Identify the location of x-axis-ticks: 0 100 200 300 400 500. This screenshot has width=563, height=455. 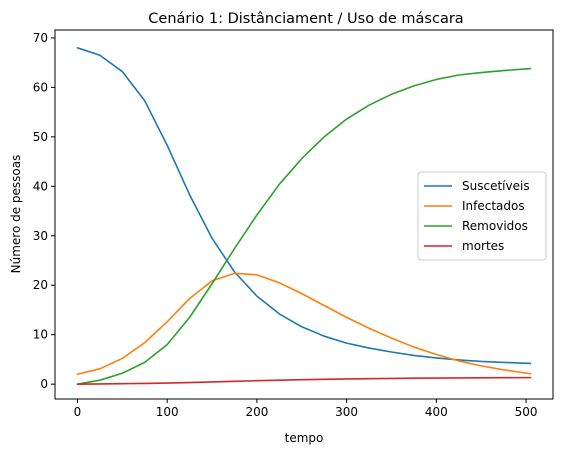
(306, 409).